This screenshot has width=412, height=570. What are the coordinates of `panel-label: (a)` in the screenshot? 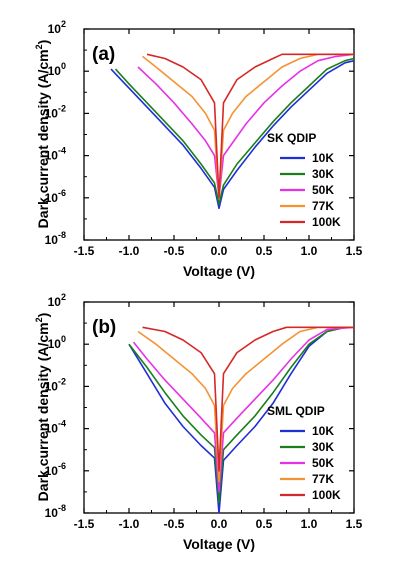 It's located at (103, 54).